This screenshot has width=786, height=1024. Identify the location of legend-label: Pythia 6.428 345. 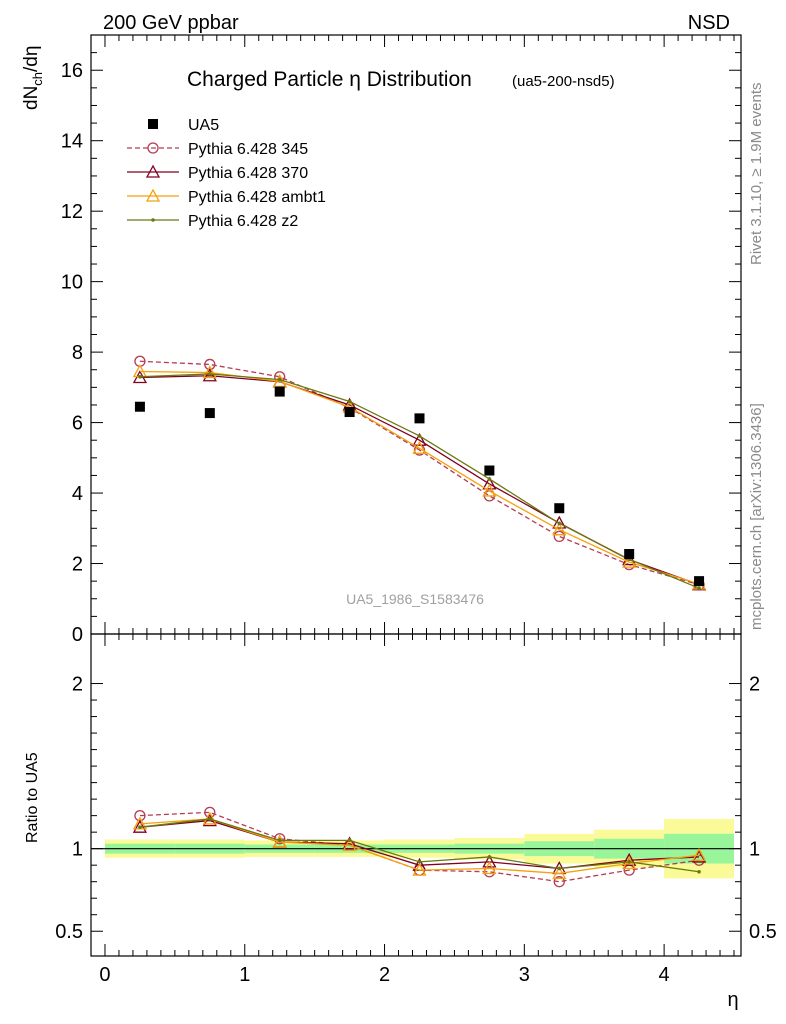
(248, 149).